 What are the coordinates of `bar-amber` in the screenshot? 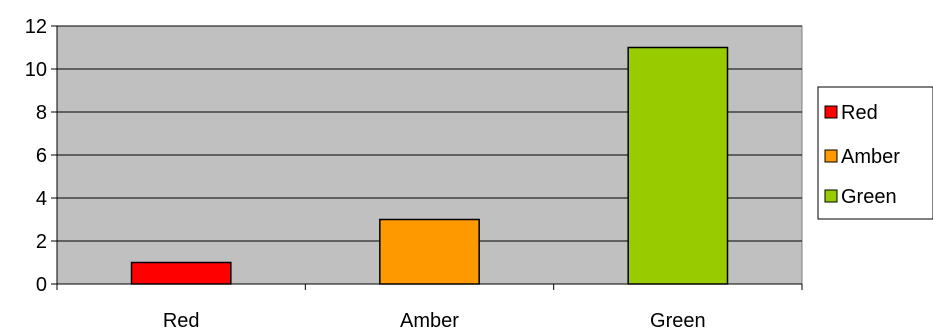 It's located at (429, 251).